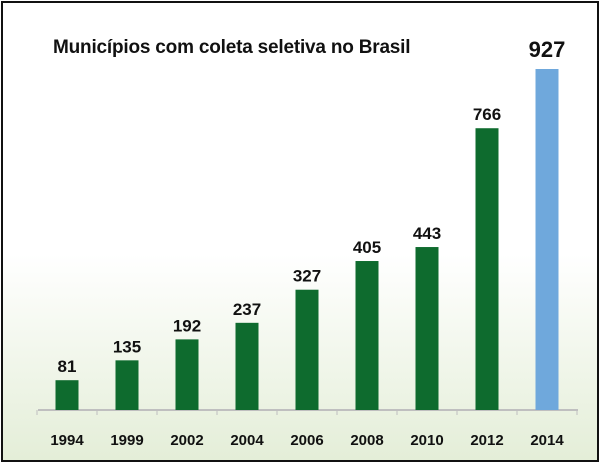  Describe the element at coordinates (186, 440) in the screenshot. I see `category-label-2002: 2002` at that location.